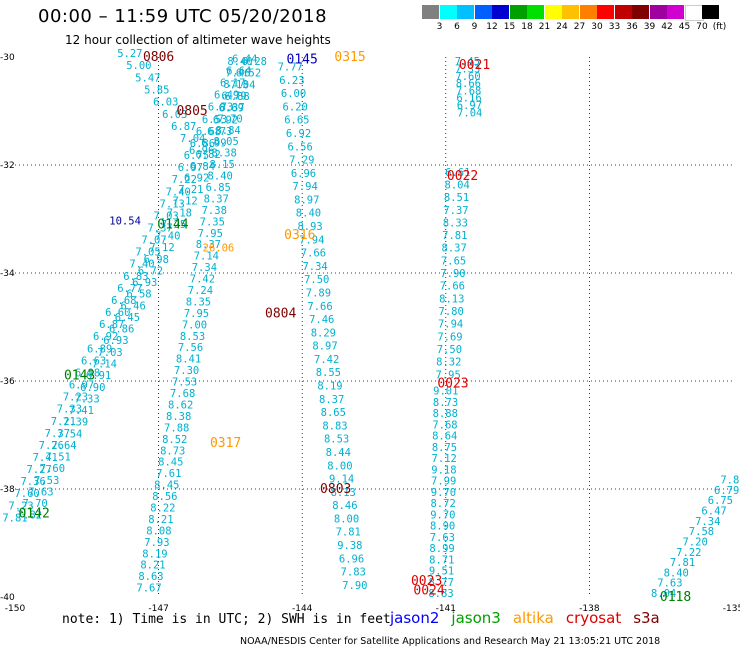 The image size is (740, 650). I want to click on wave-height-value: 7.23, so click(75, 398).